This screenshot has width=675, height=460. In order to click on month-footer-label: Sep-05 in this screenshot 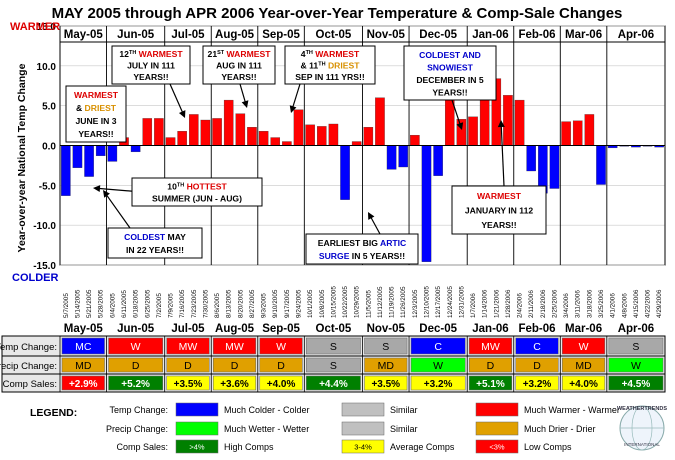, I will do `click(281, 329)`.